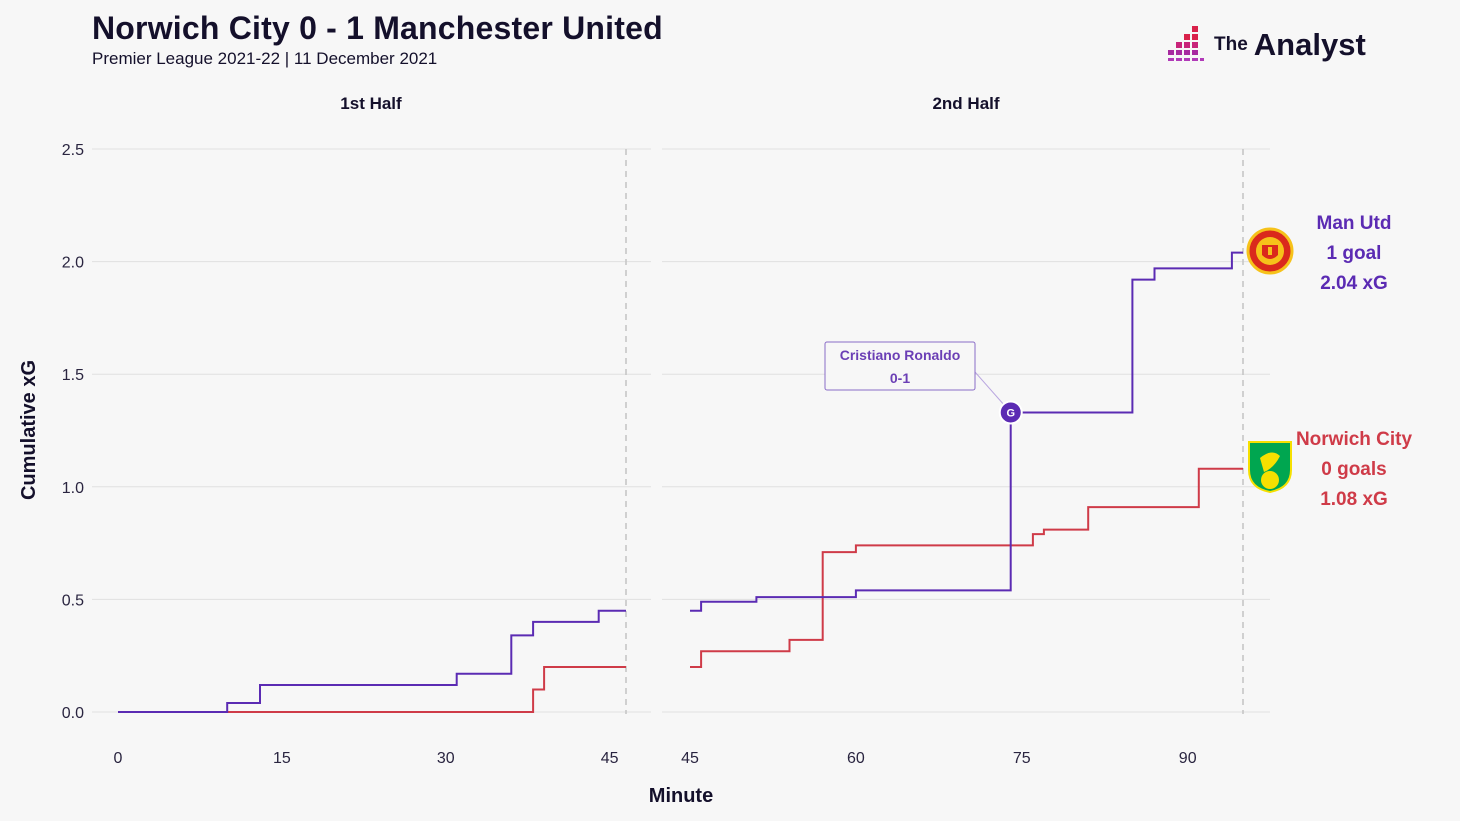 The height and width of the screenshot is (821, 1460). I want to click on man-utd-goals: 1 goal, so click(1354, 253).